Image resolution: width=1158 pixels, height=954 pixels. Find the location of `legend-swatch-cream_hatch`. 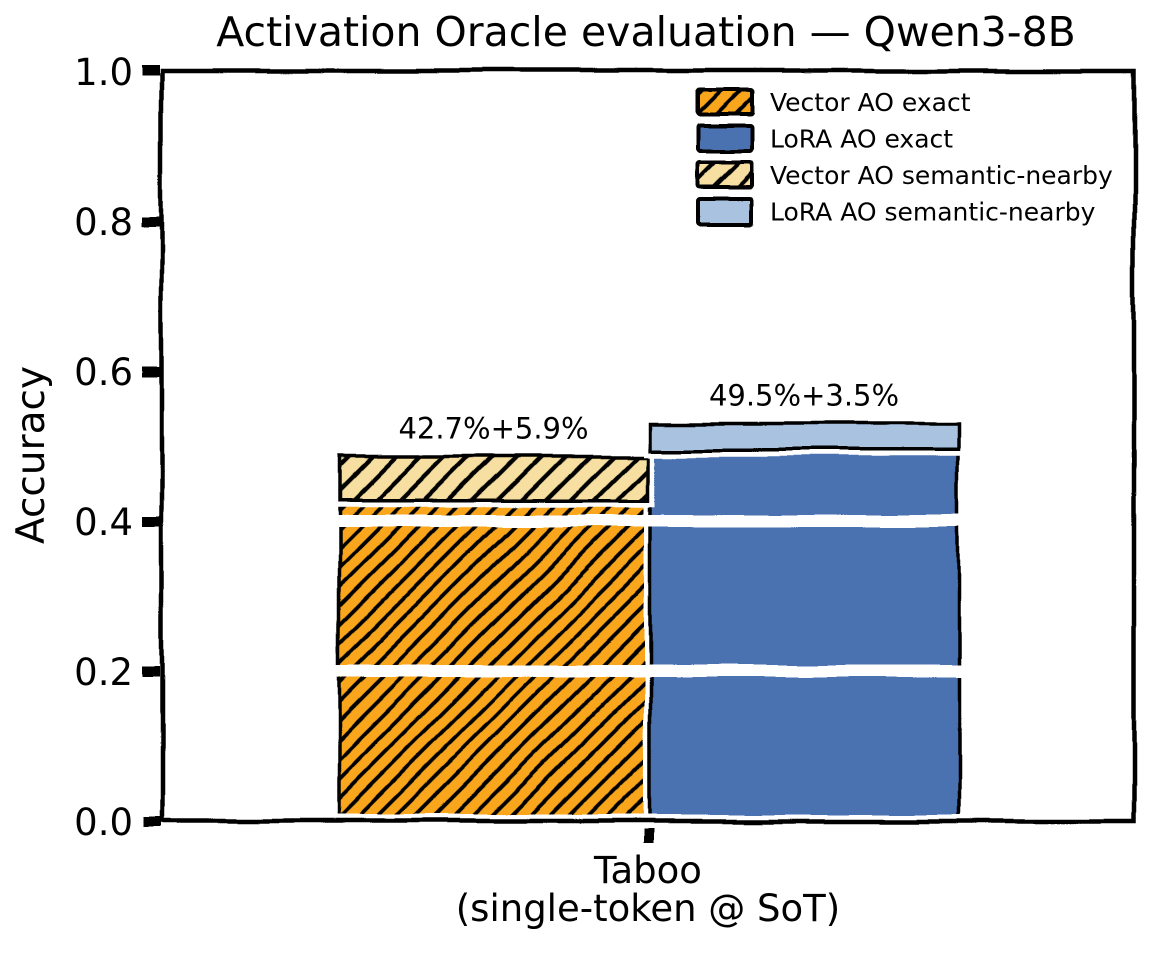

legend-swatch-cream_hatch is located at coordinates (725, 175).